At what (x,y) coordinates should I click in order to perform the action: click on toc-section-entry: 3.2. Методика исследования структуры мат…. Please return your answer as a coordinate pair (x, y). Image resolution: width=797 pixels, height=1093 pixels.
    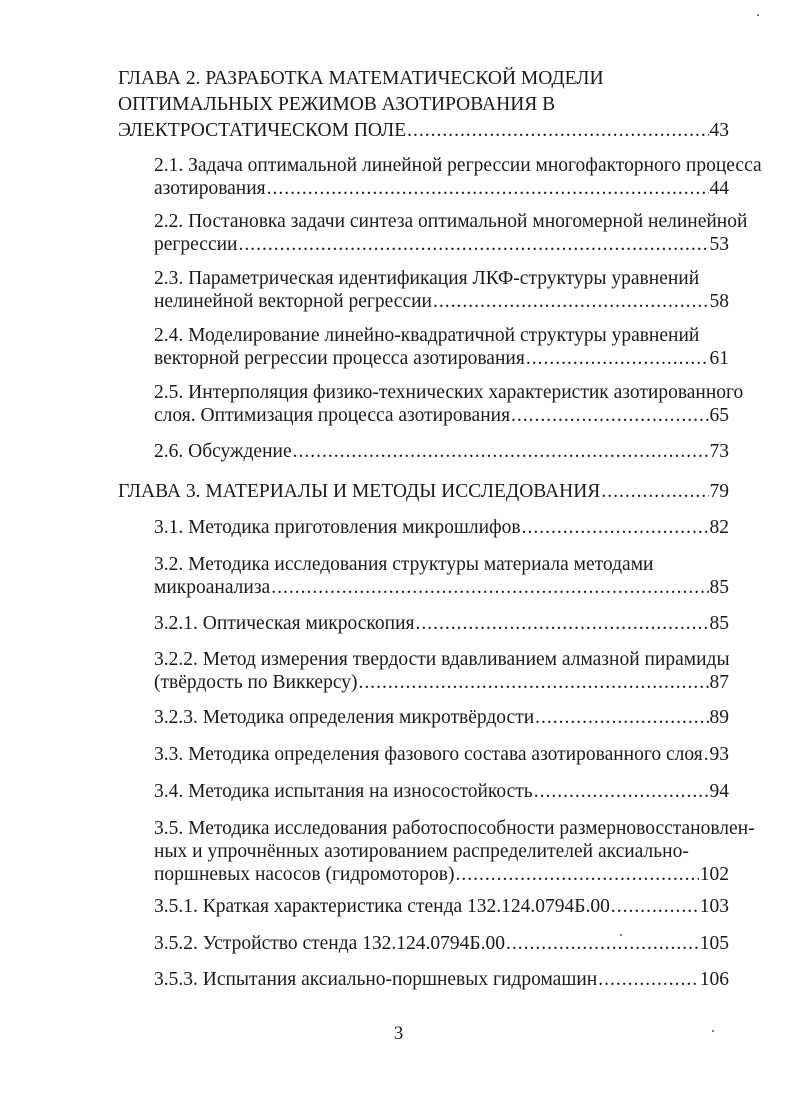
    Looking at the image, I should click on (441, 576).